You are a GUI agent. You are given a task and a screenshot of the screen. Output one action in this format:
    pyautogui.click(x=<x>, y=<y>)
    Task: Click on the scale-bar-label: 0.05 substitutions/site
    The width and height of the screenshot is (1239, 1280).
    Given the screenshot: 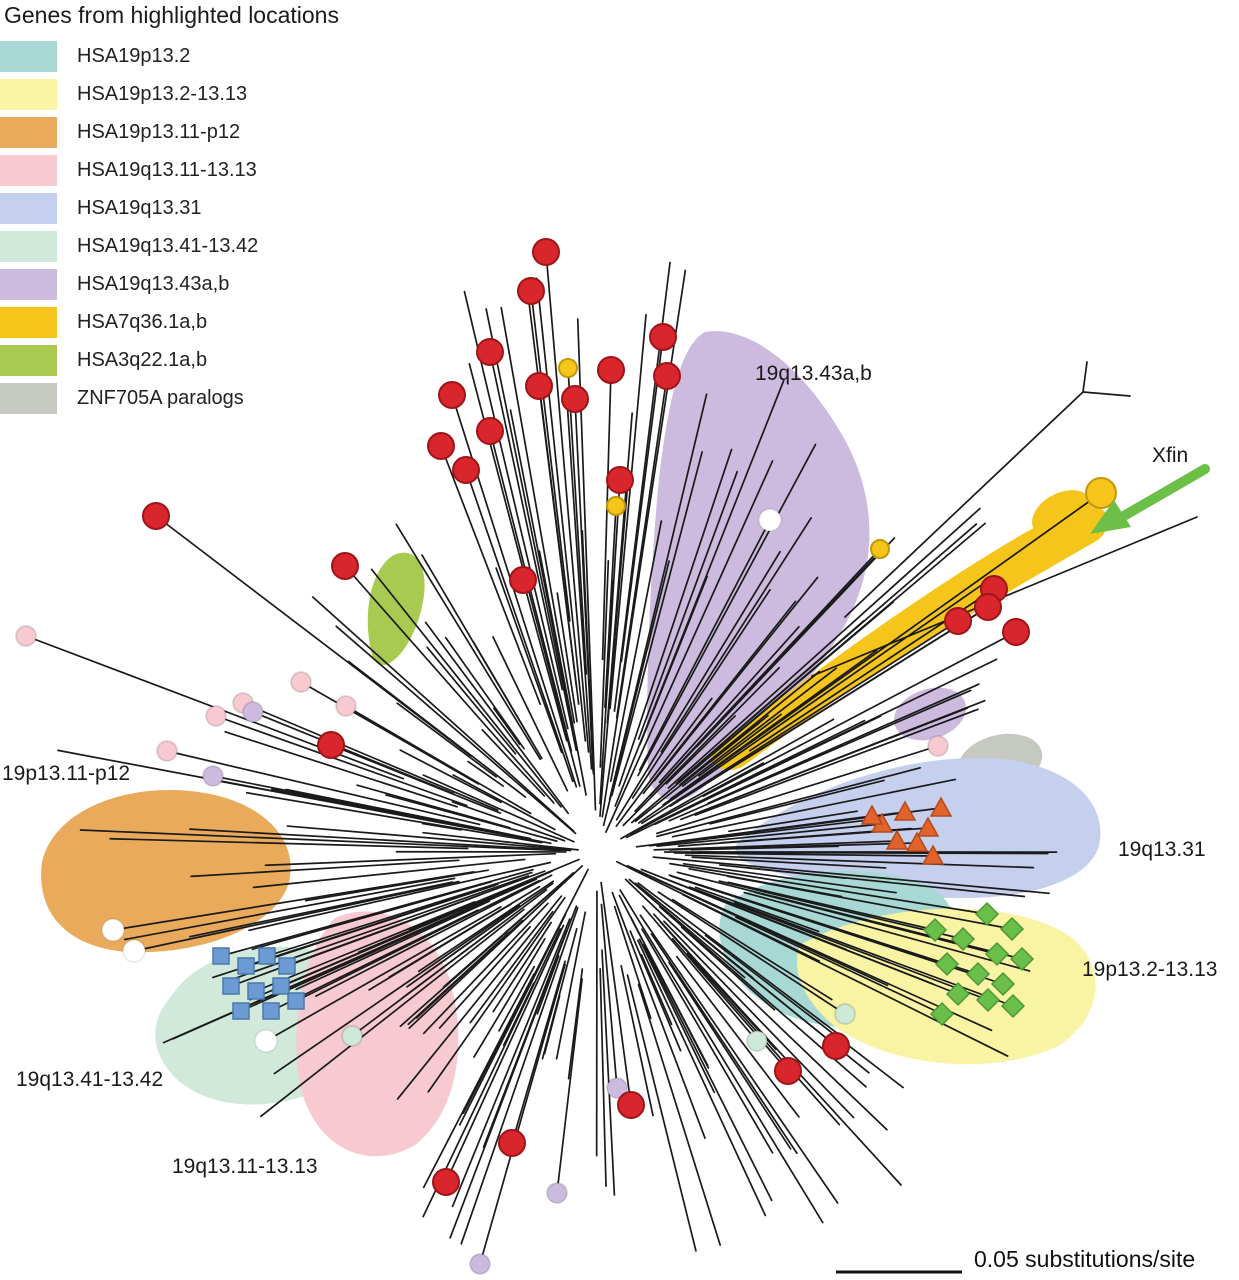 What is the action you would take?
    pyautogui.click(x=1085, y=1259)
    